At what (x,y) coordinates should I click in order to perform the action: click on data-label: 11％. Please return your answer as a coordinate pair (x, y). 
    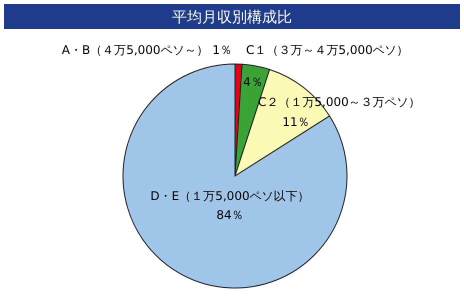
    Looking at the image, I should click on (296, 122).